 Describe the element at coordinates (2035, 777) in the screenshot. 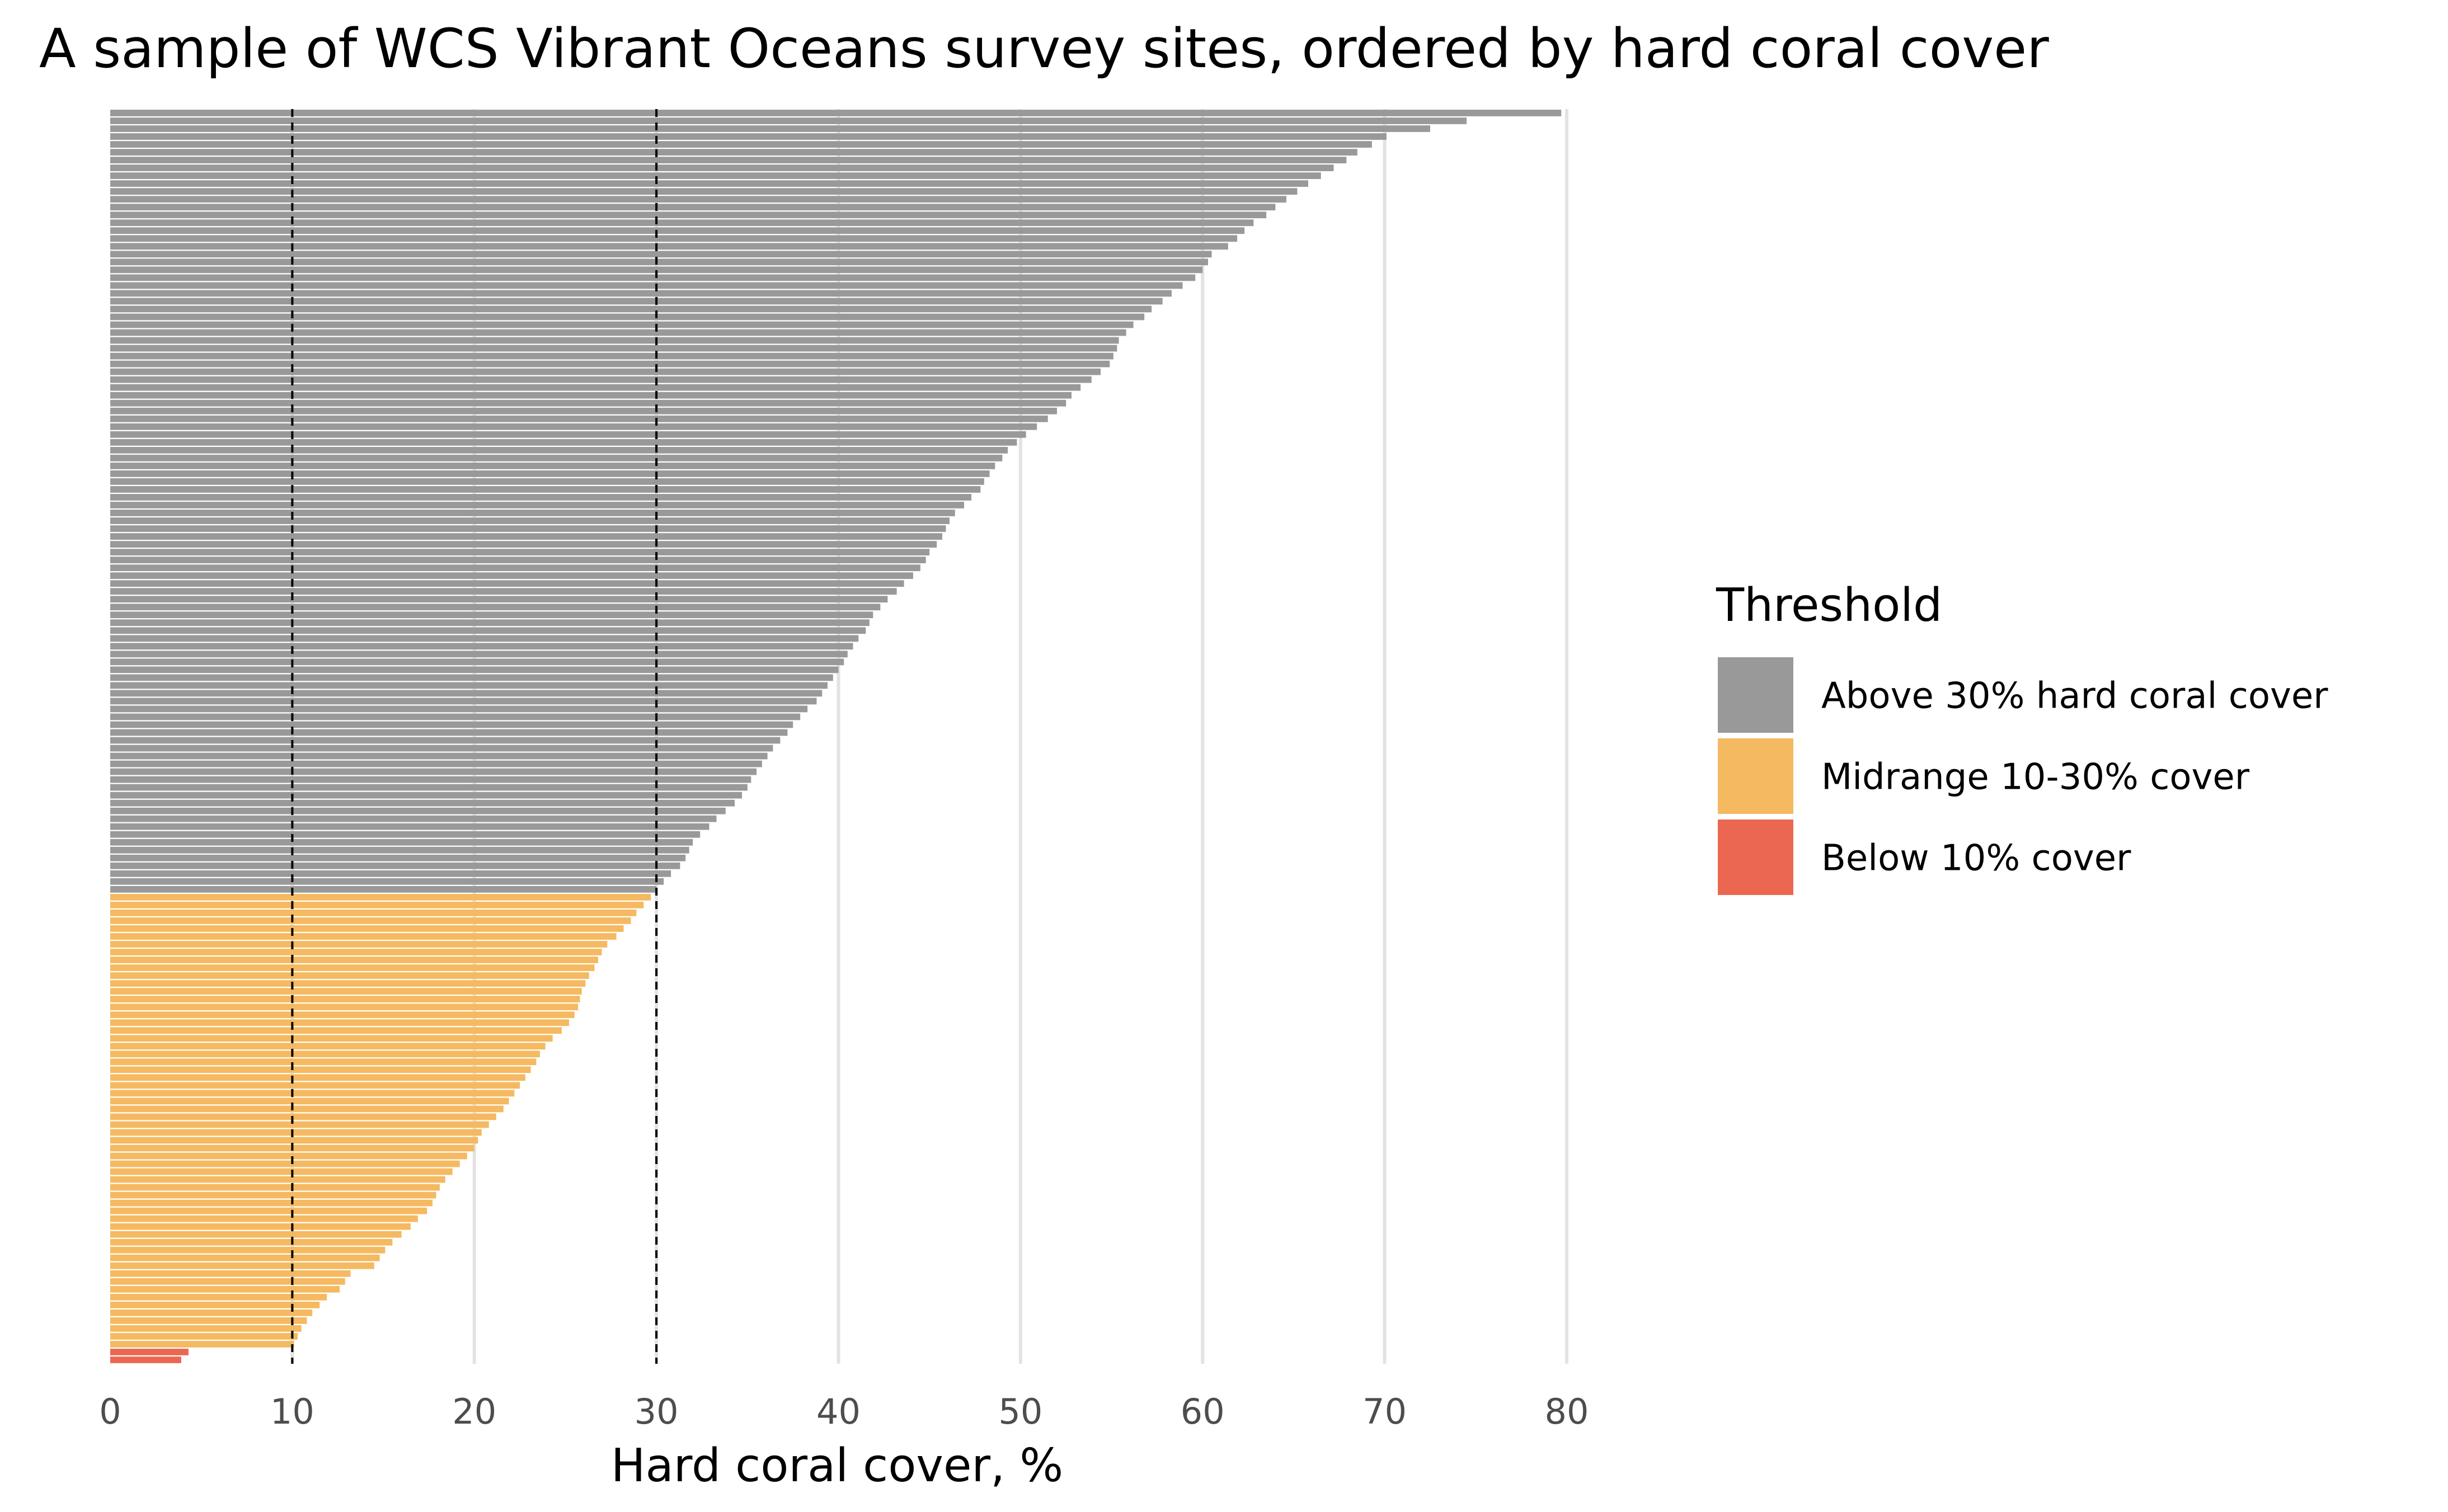

I see `legend-label: Midrange 10-30% cover` at that location.